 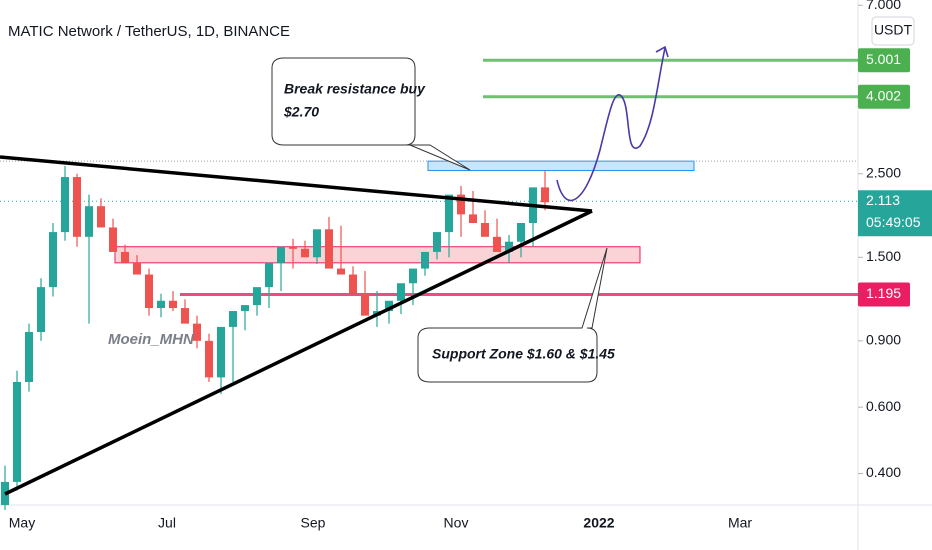 I want to click on y-tick-label: 1.500, so click(x=883, y=256).